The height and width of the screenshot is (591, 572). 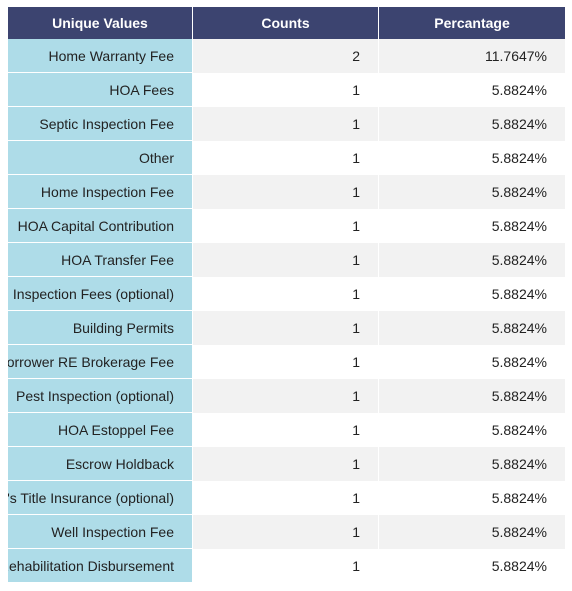 I want to click on cell-unique-value: HOA Capital Contribution, so click(x=100, y=226).